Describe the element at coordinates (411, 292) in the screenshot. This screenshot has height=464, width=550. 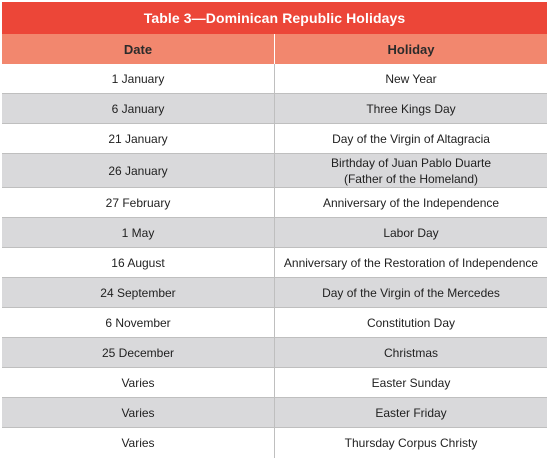
I see `holiday-cell: Day of the Virgin of the Mercedes` at that location.